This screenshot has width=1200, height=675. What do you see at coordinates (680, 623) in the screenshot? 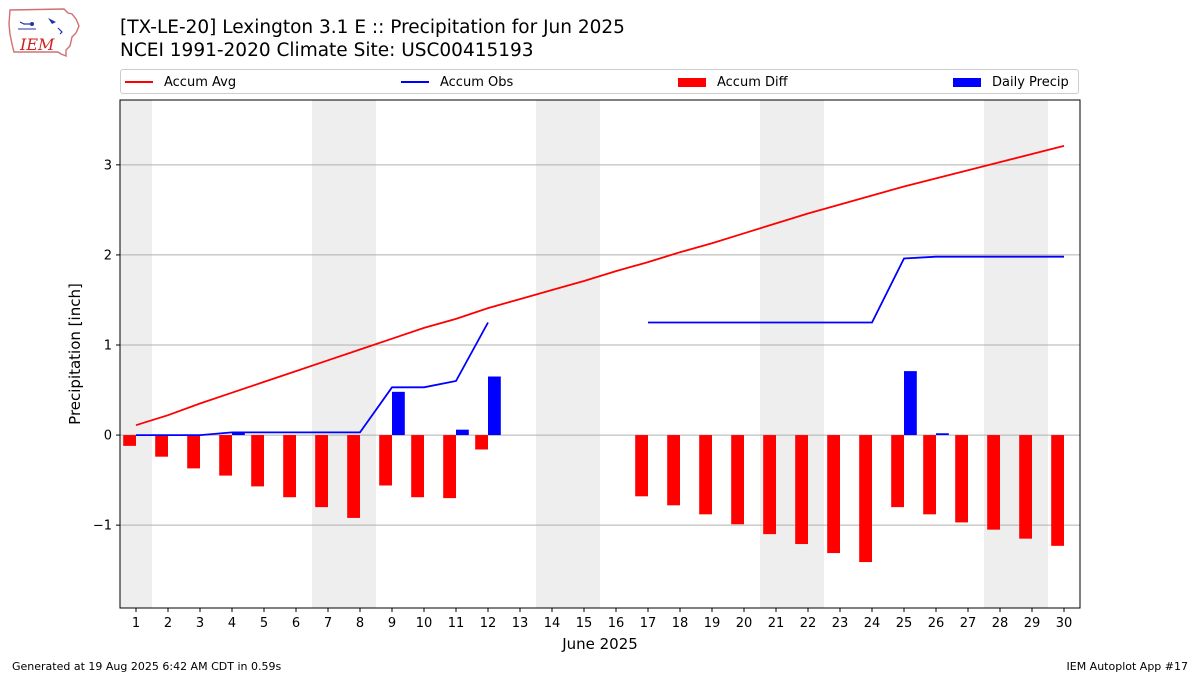
I see `x-tick-label: 18` at bounding box center [680, 623].